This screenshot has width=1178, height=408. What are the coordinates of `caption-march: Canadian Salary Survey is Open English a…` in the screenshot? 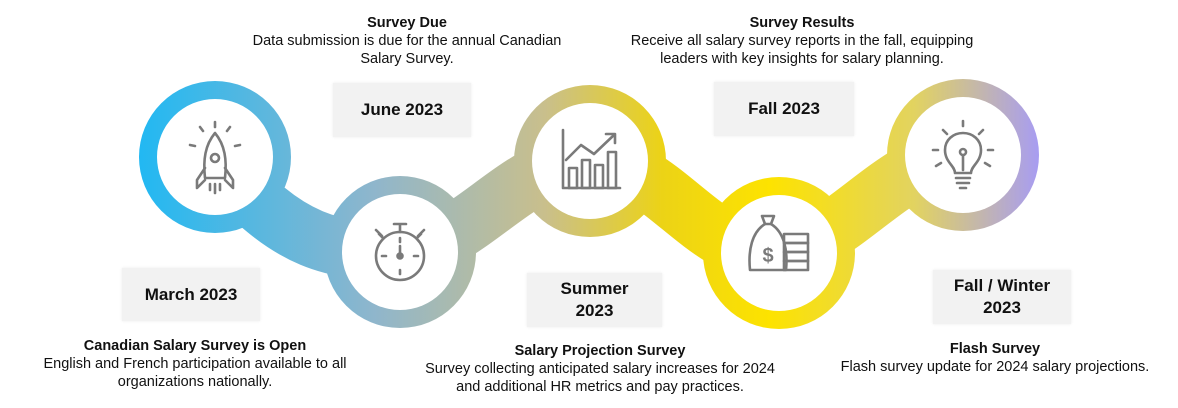 It's located at (195, 364).